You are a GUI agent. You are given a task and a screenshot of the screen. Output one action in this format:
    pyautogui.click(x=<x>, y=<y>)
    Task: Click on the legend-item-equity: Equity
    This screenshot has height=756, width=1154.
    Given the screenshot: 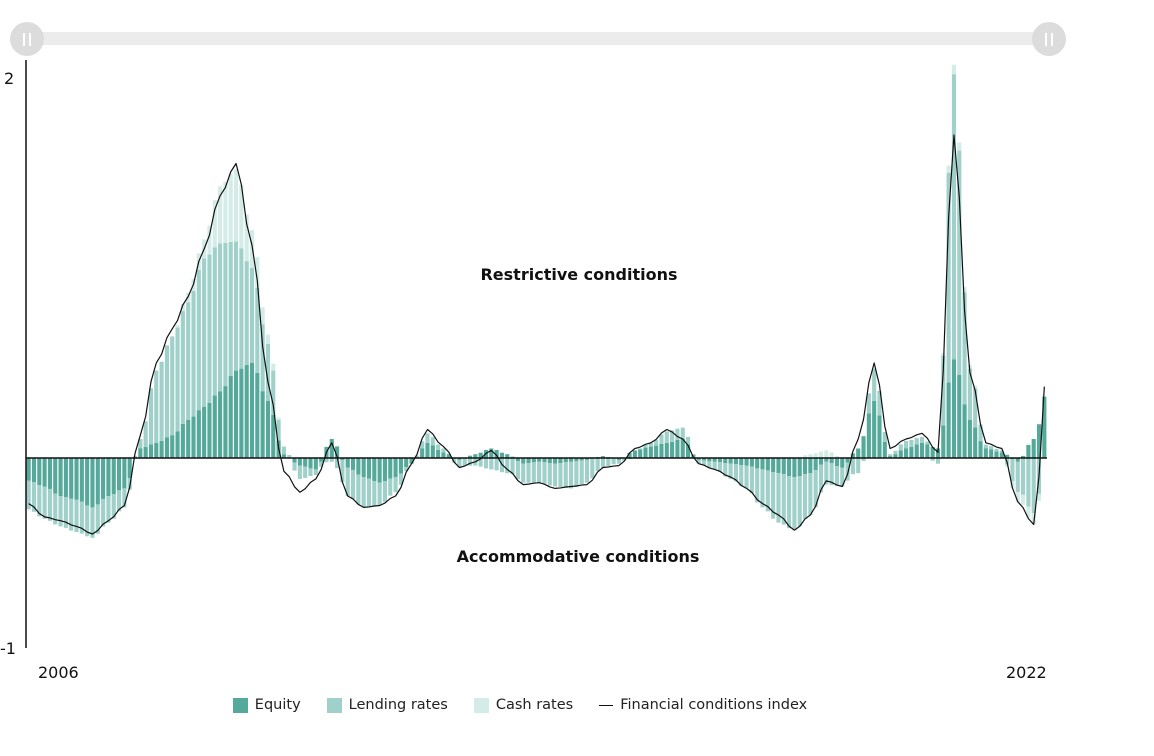 What is the action you would take?
    pyautogui.click(x=266, y=705)
    